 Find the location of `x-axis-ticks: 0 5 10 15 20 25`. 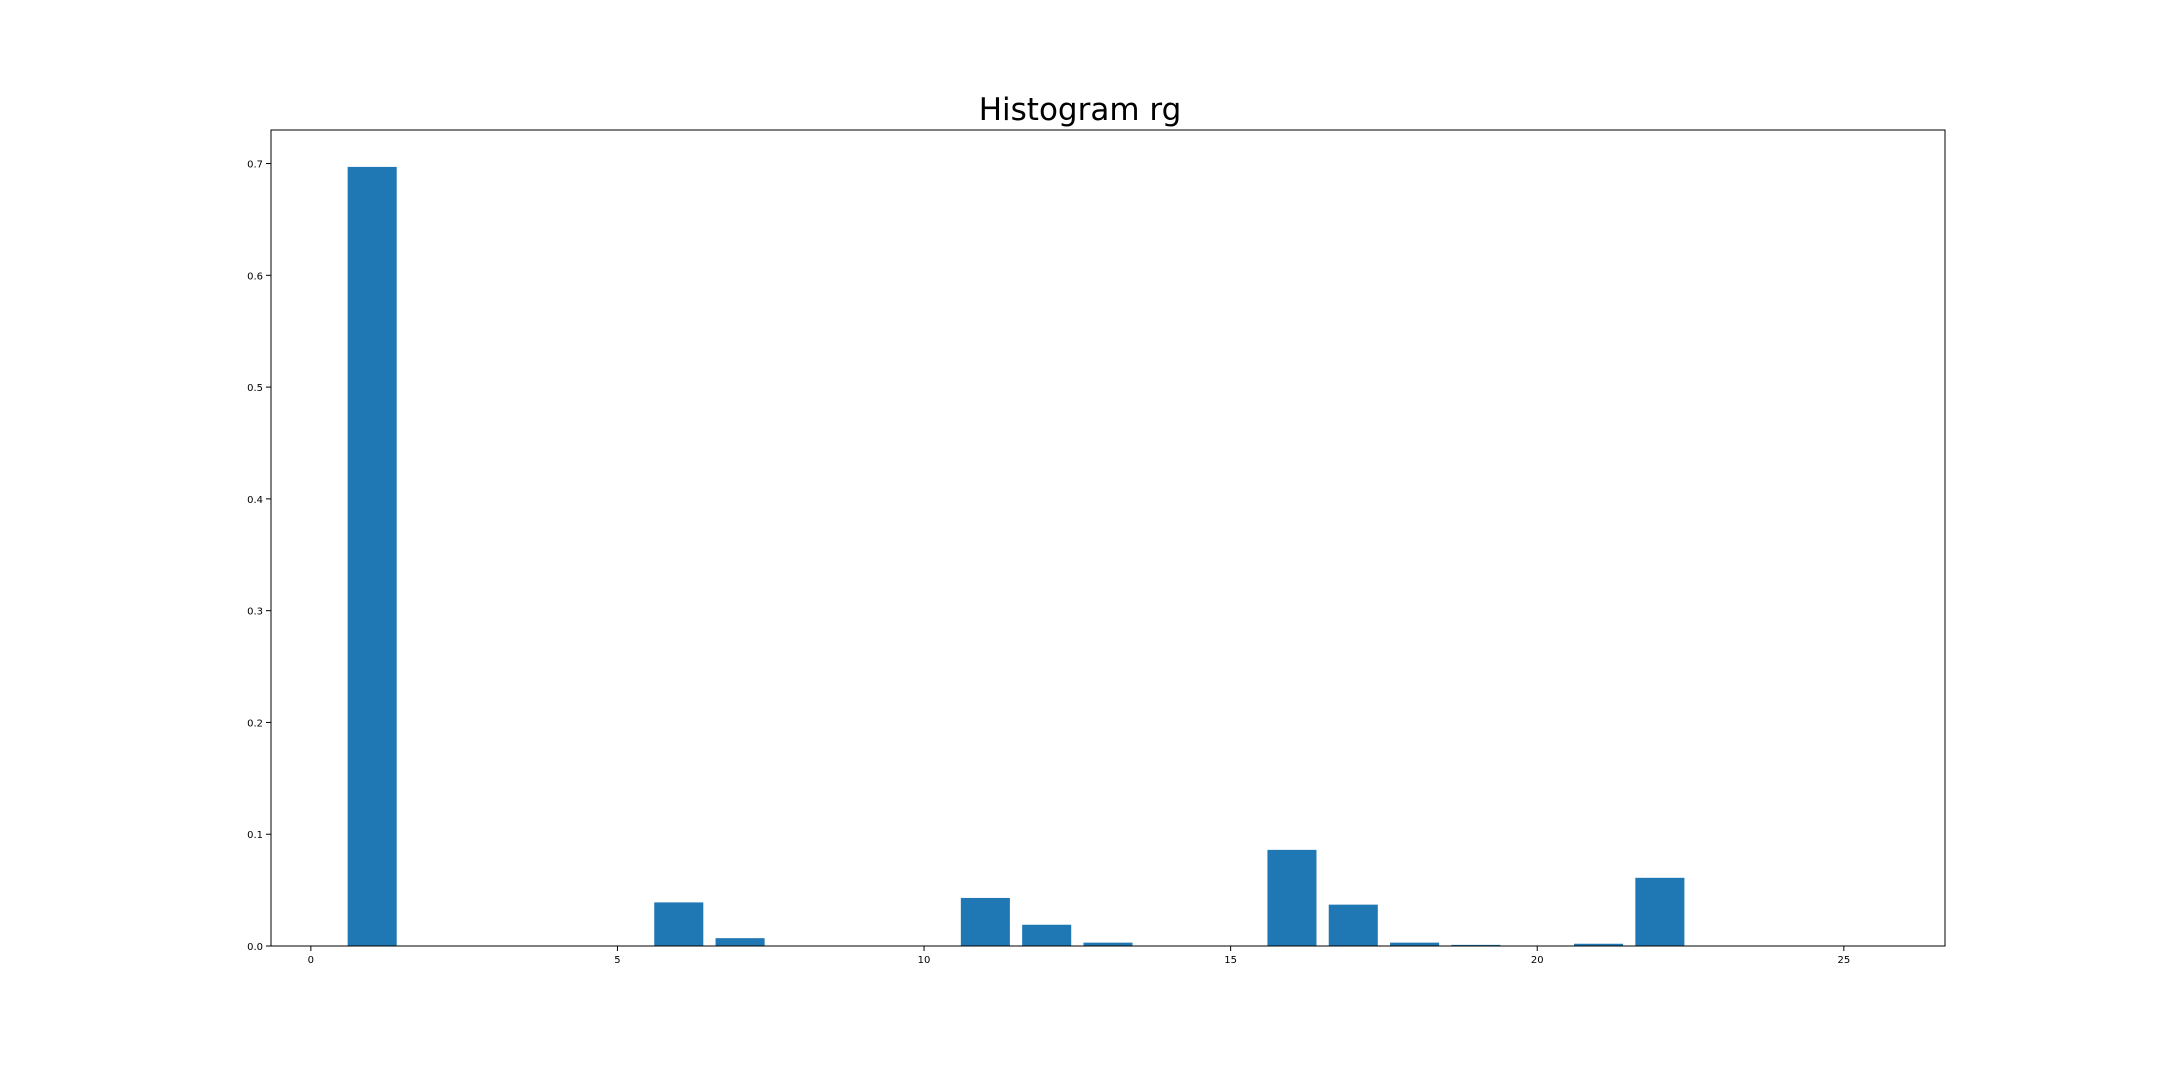

x-axis-ticks: 0 5 10 15 20 25 is located at coordinates (1079, 956).